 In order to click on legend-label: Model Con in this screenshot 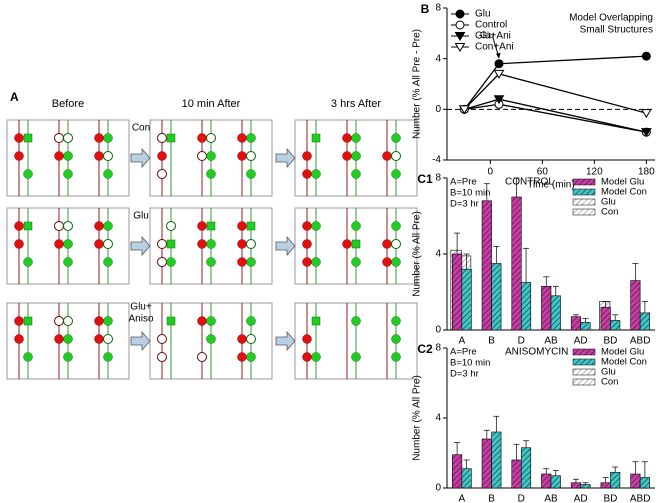, I will do `click(624, 362)`.